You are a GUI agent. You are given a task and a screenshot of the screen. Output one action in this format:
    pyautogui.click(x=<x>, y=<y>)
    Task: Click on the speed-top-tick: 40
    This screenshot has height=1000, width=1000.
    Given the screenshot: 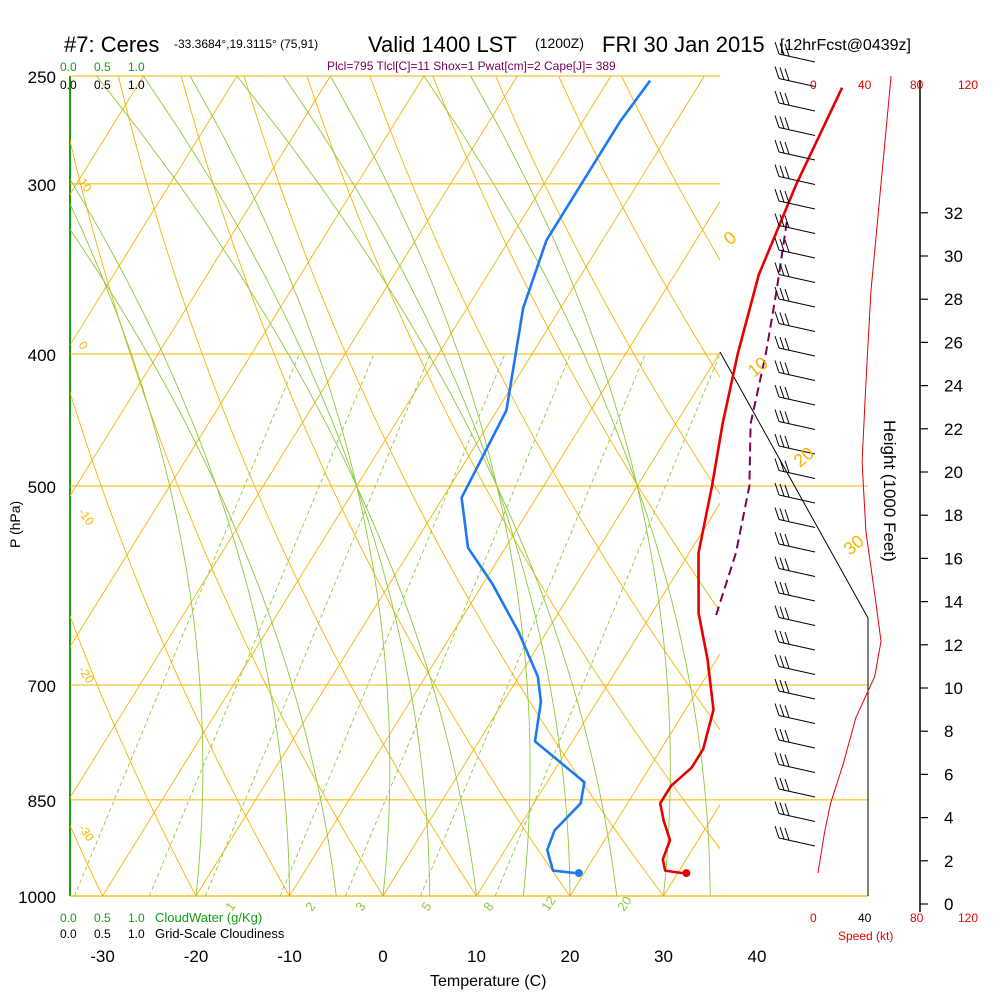 What is the action you would take?
    pyautogui.click(x=865, y=85)
    